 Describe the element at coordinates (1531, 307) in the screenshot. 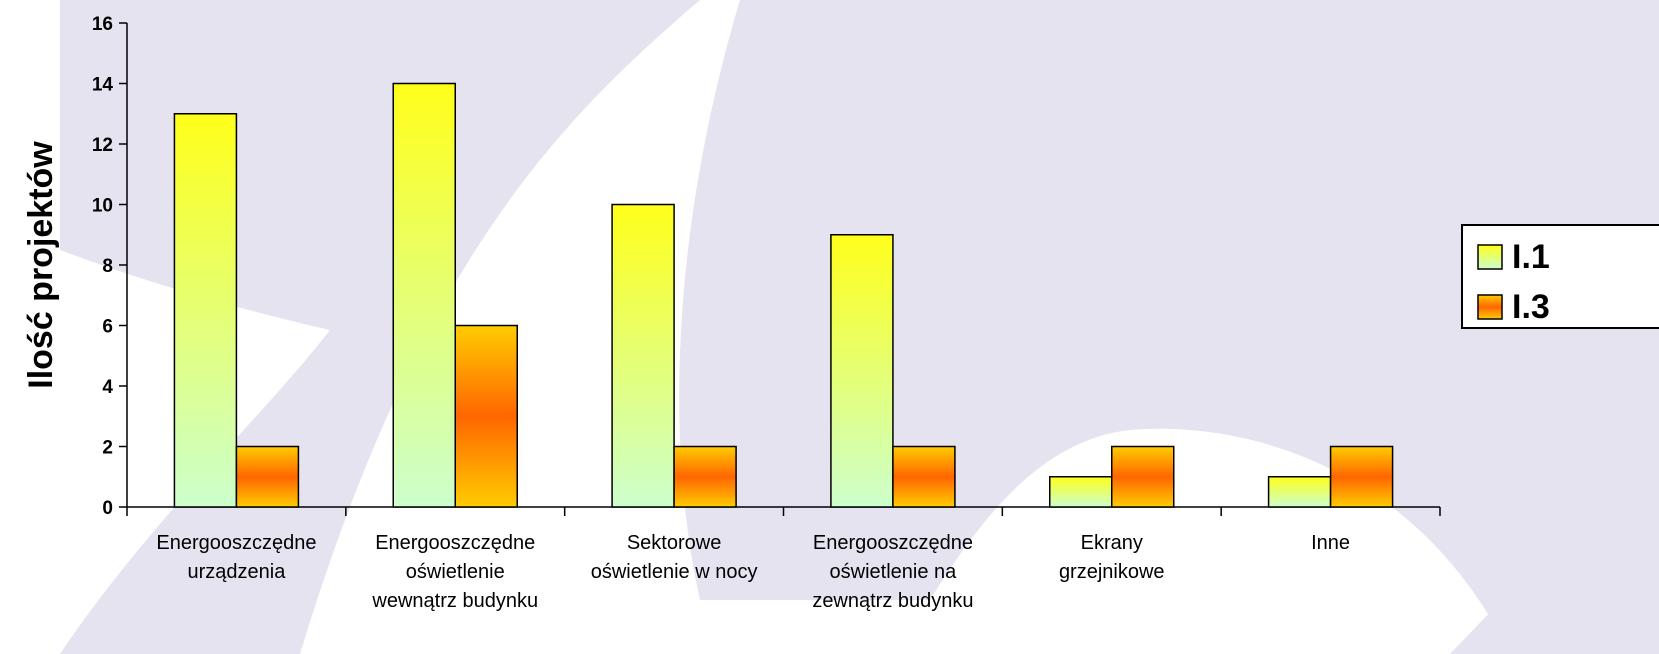

I see `legend-label: I.3` at that location.